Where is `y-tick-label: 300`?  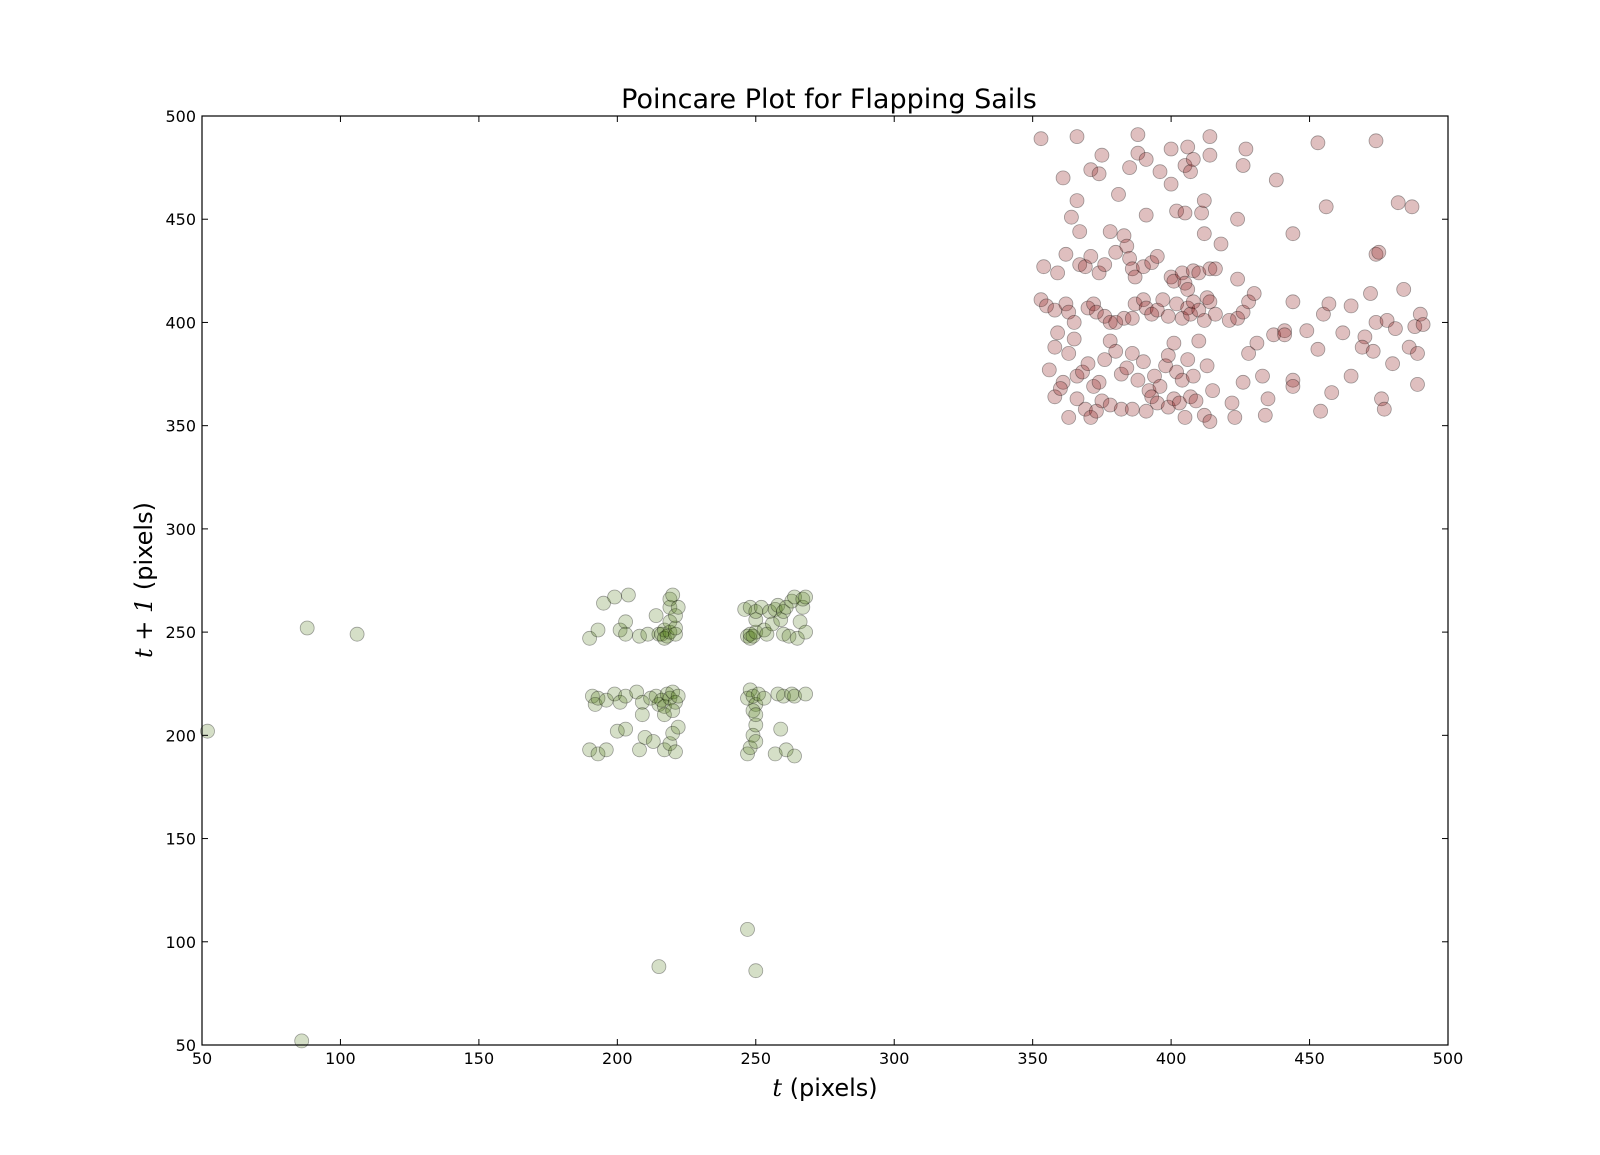 y-tick-label: 300 is located at coordinates (180, 529).